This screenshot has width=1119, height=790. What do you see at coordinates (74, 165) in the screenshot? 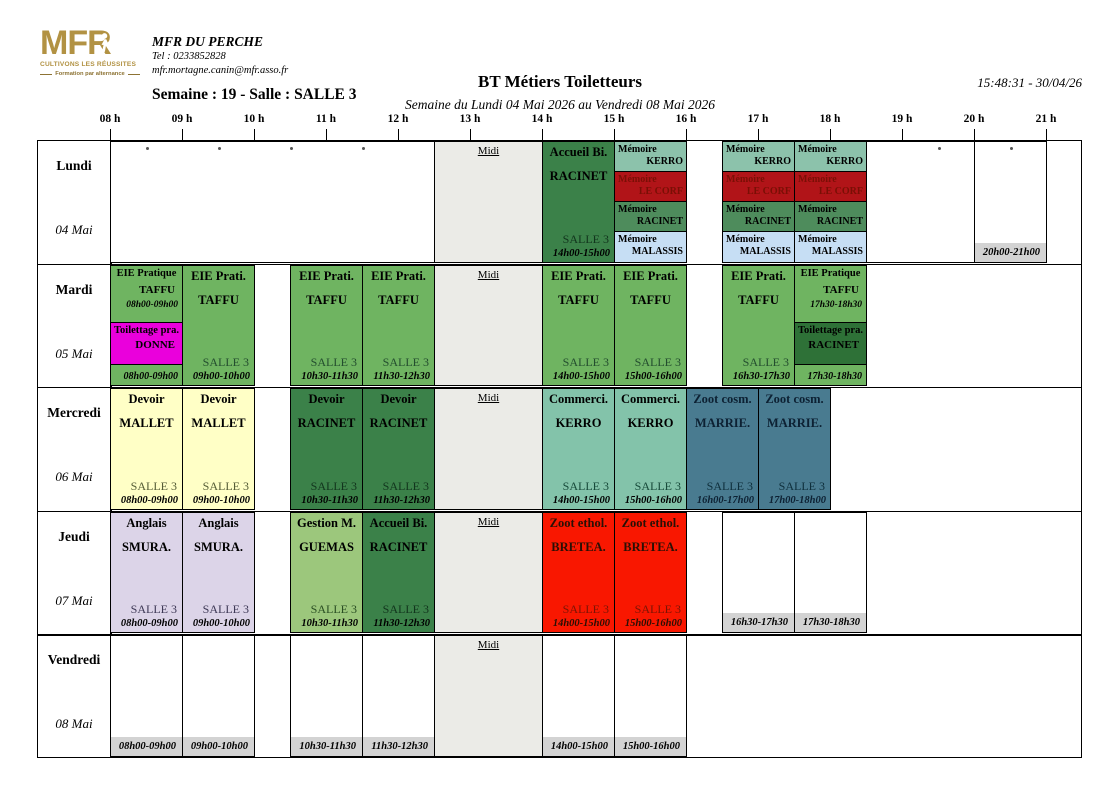
I see `day-name: Lundi` at bounding box center [74, 165].